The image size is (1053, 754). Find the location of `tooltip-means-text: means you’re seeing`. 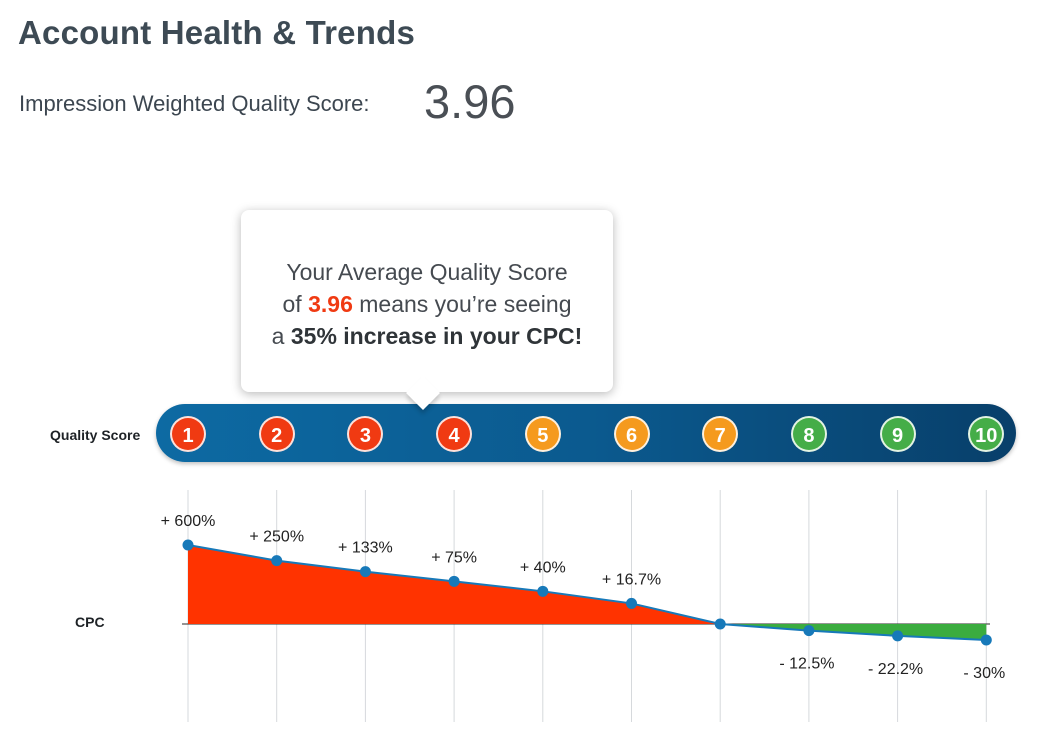

tooltip-means-text: means you’re seeing is located at coordinates (462, 304).